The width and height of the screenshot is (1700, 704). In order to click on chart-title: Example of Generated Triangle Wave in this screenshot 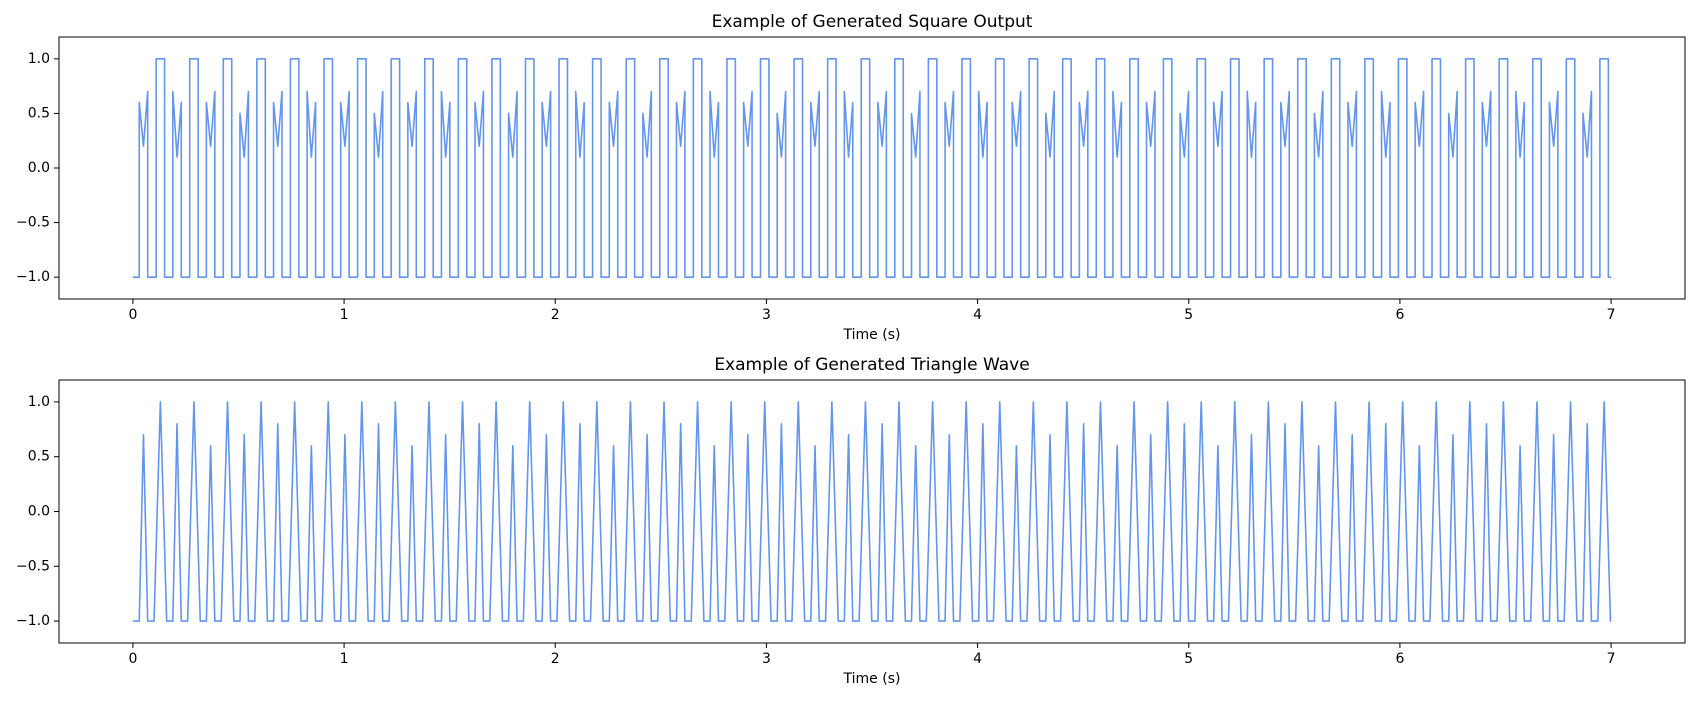, I will do `click(871, 365)`.